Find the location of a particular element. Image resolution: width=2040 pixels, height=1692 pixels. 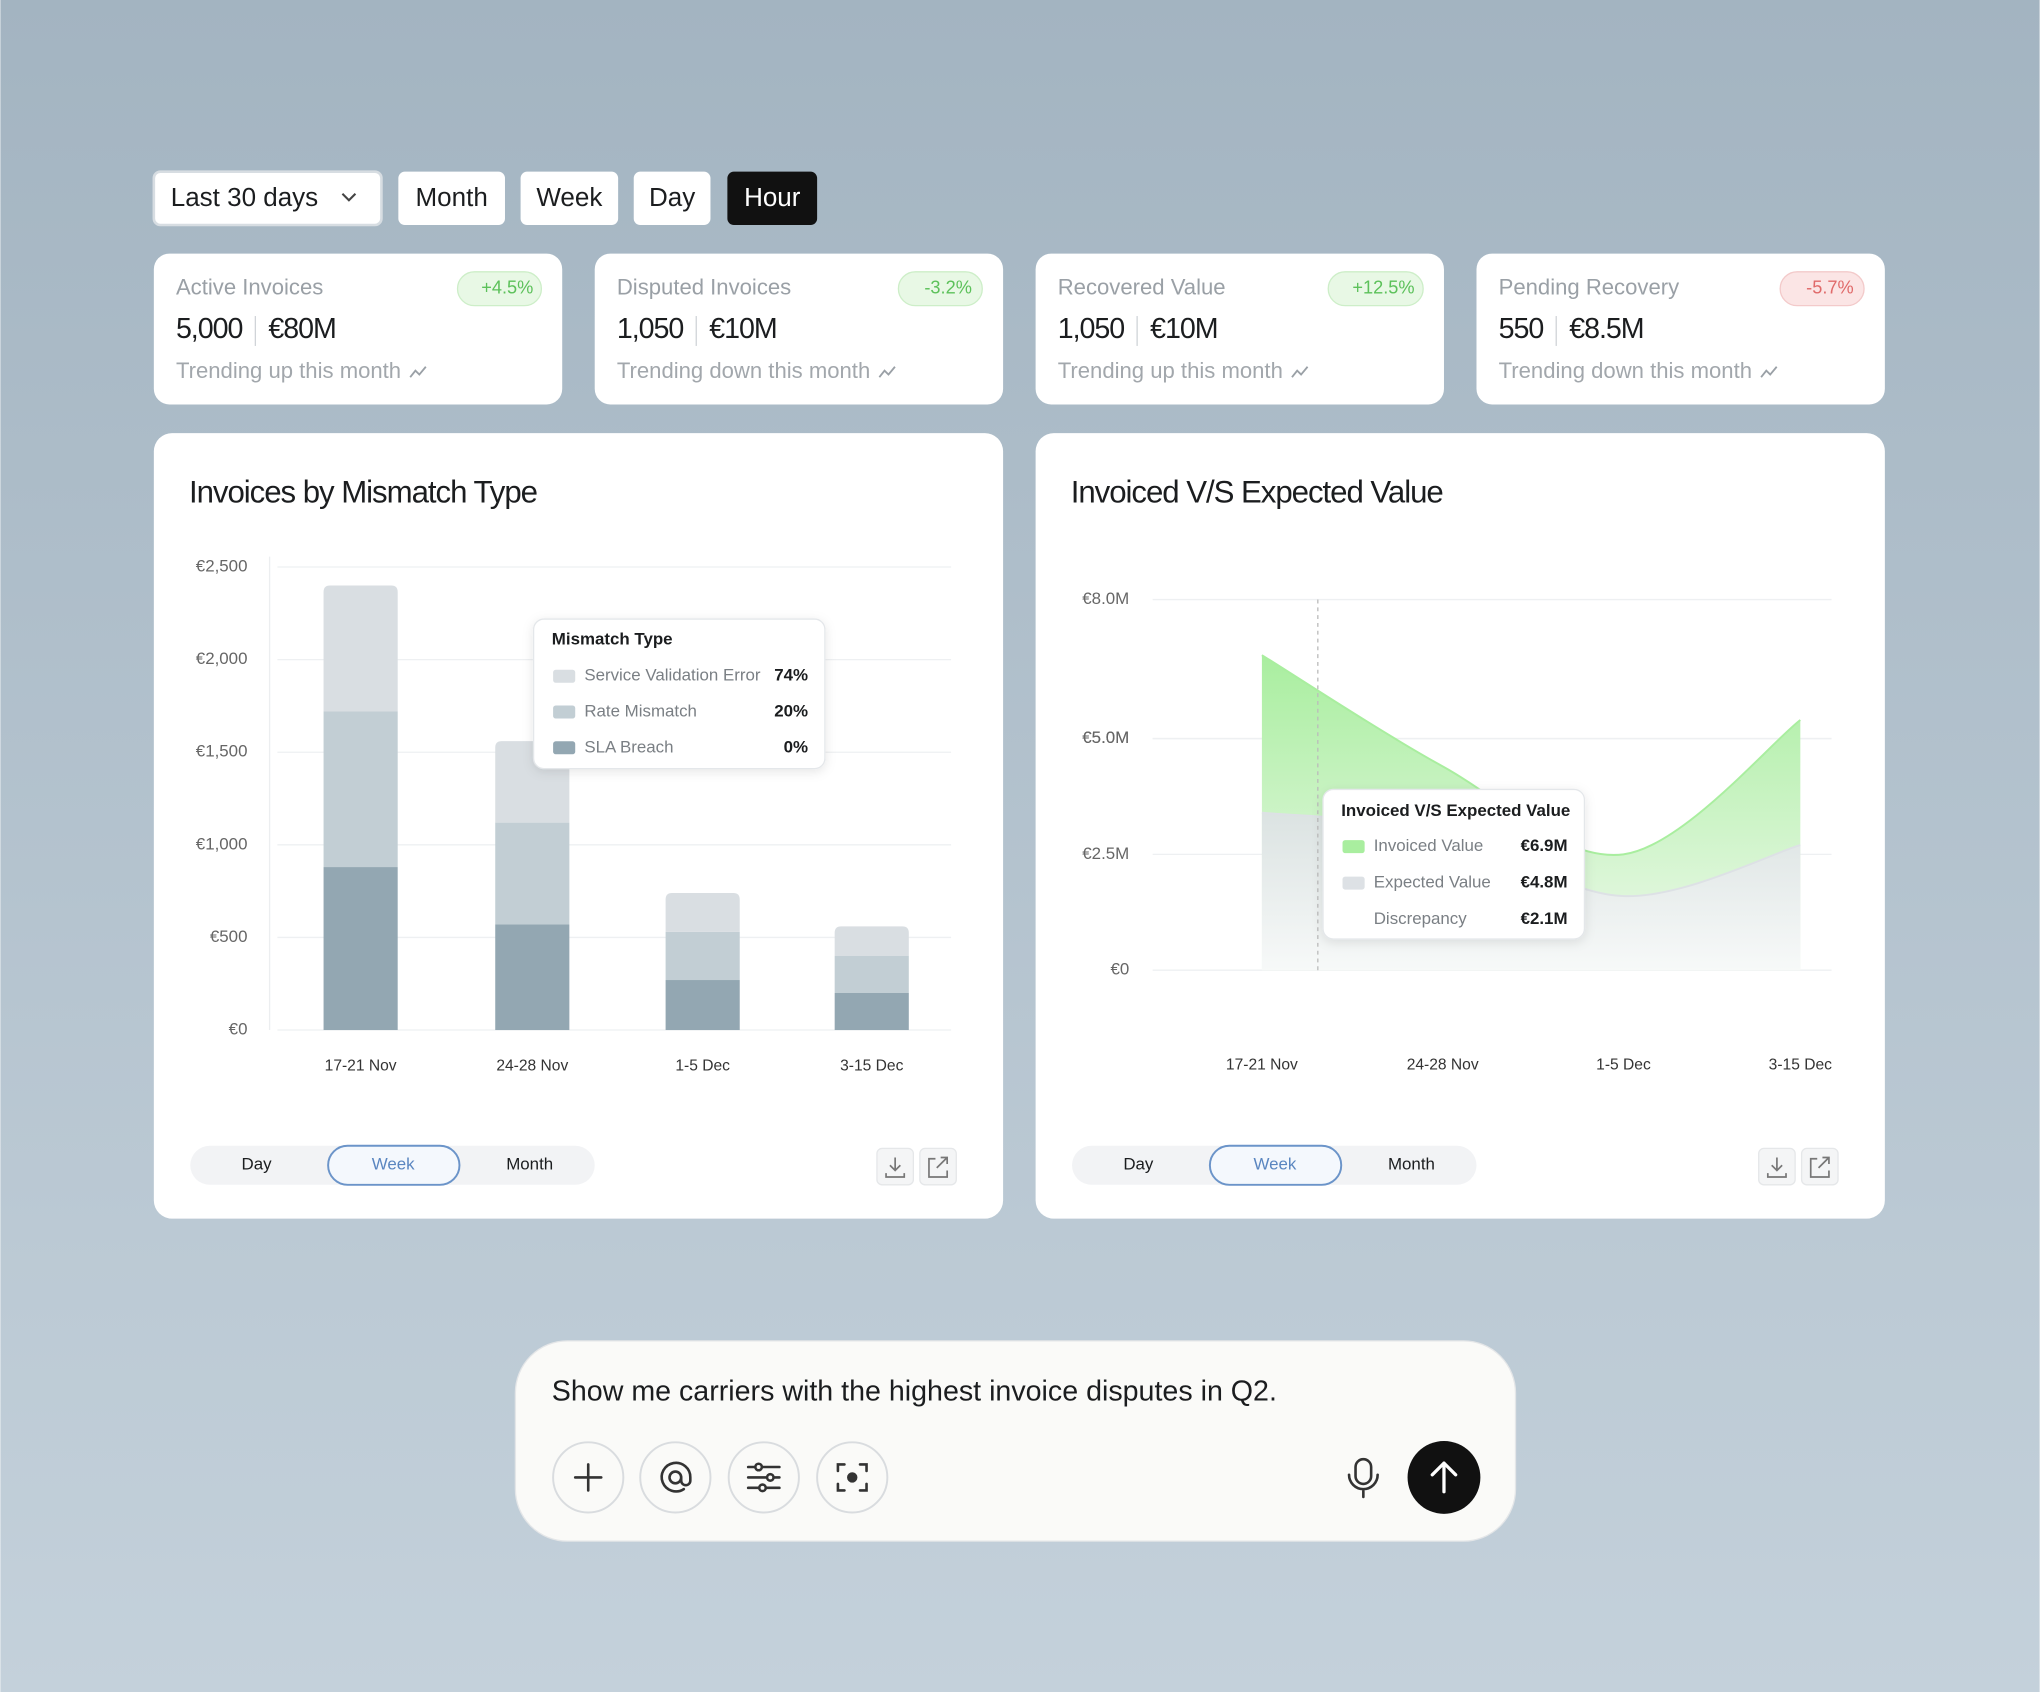

granularity-label: Hour is located at coordinates (772, 197).